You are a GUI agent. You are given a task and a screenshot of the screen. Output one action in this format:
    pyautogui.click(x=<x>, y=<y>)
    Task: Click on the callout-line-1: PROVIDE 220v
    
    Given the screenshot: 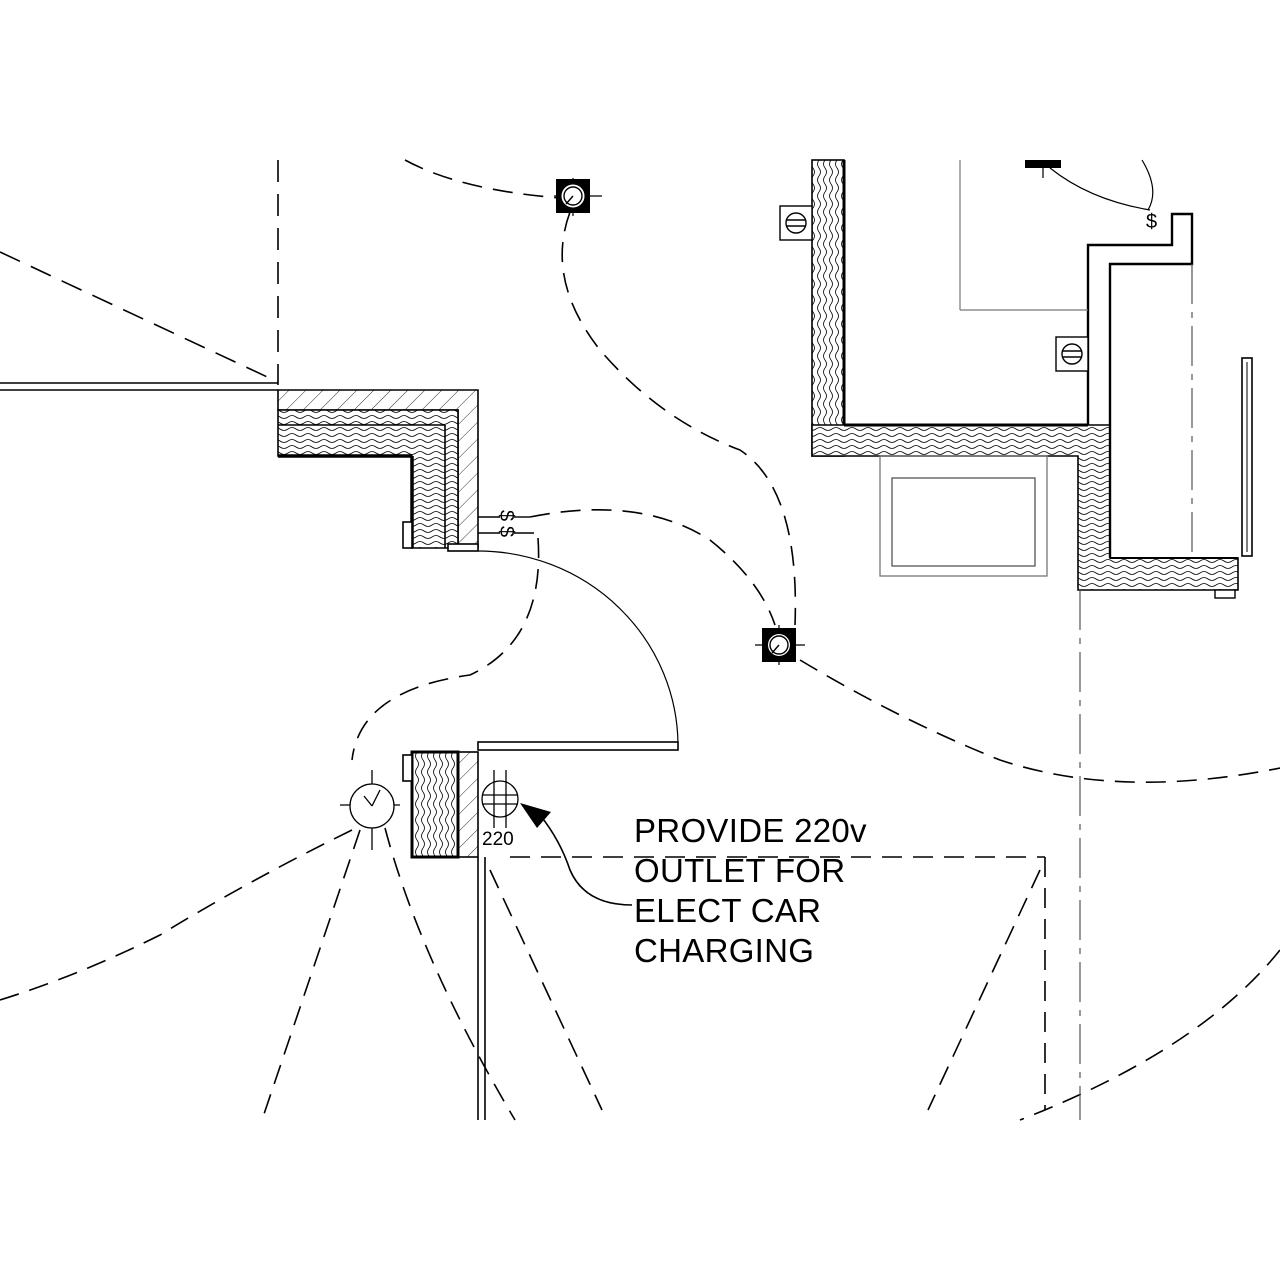 What is the action you would take?
    pyautogui.click(x=750, y=830)
    